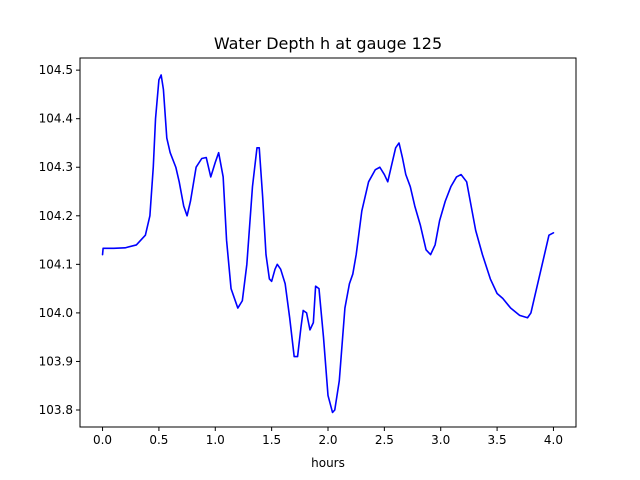  I want to click on x-tick-label: 0.5, so click(158, 440).